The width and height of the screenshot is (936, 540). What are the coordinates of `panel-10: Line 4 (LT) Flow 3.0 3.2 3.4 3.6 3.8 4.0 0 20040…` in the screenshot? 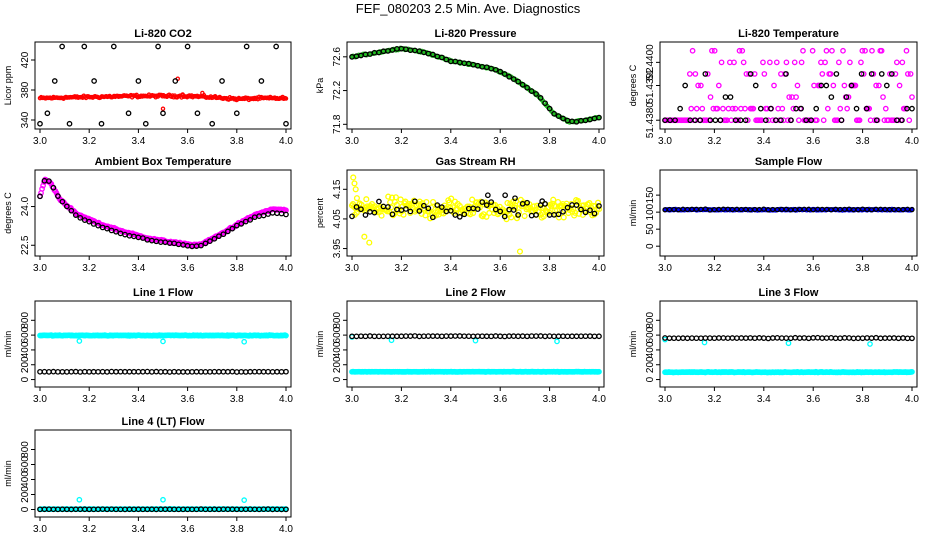 It's located at (148, 475).